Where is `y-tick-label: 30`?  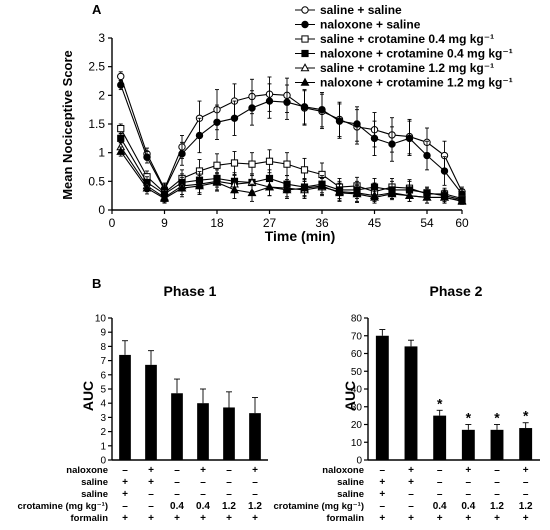
y-tick-label: 30 is located at coordinates (357, 407).